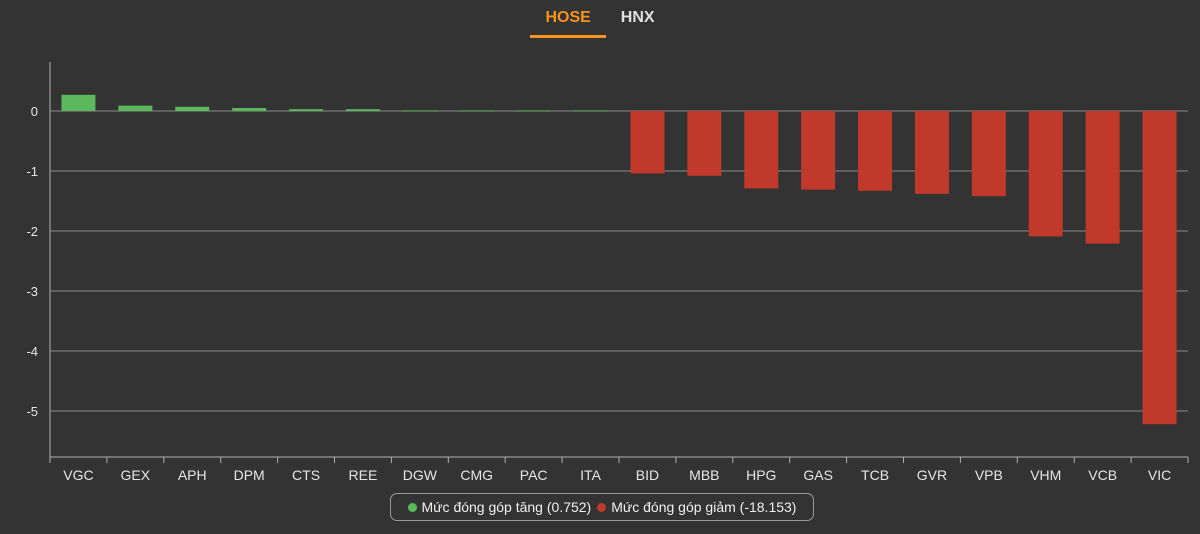  I want to click on legend-item-decrease: Mức đóng góp giảm (-18.153), so click(696, 507).